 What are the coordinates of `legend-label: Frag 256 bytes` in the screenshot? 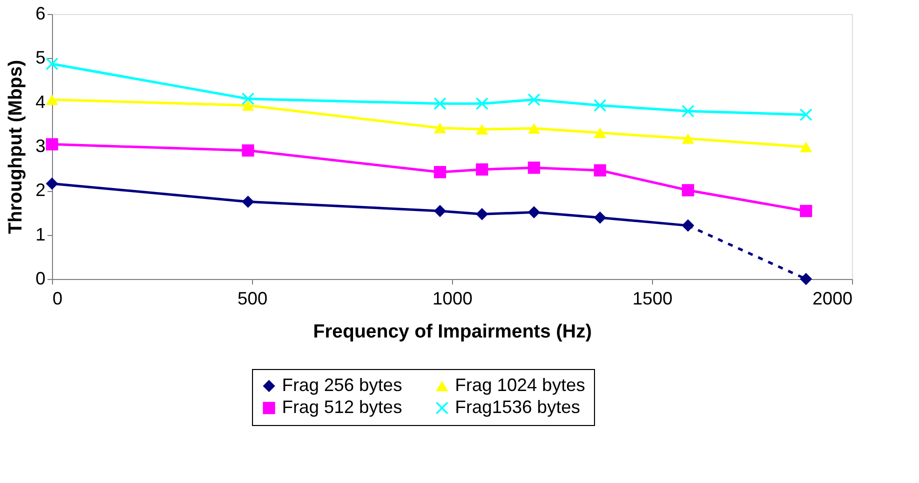 It's located at (342, 385).